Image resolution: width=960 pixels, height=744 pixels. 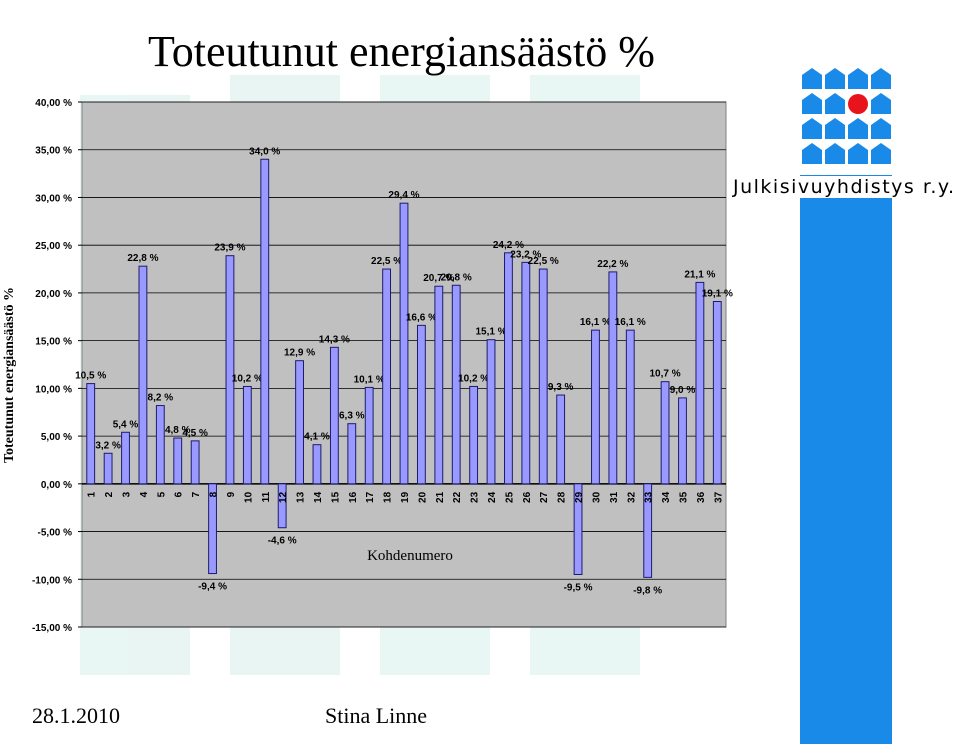 What do you see at coordinates (231, 494) in the screenshot?
I see `x-tick-label: 9` at bounding box center [231, 494].